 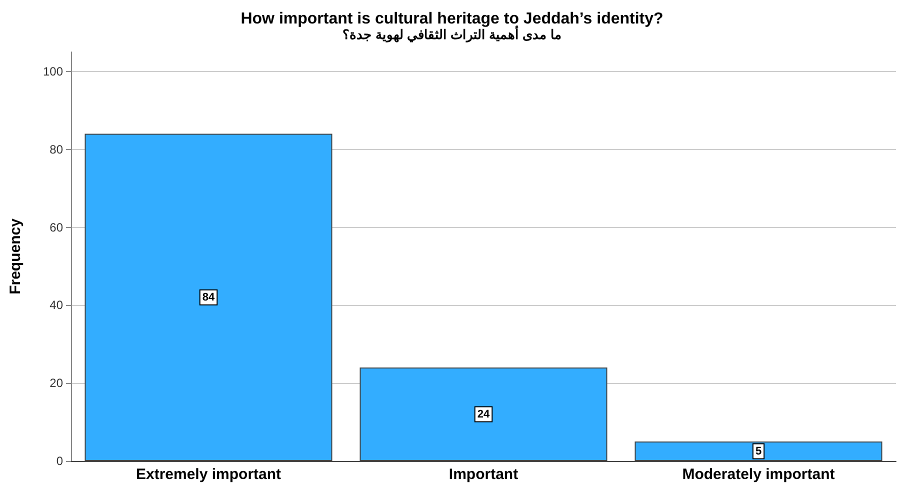 I want to click on y-axis-title: Frequency, so click(x=15, y=256).